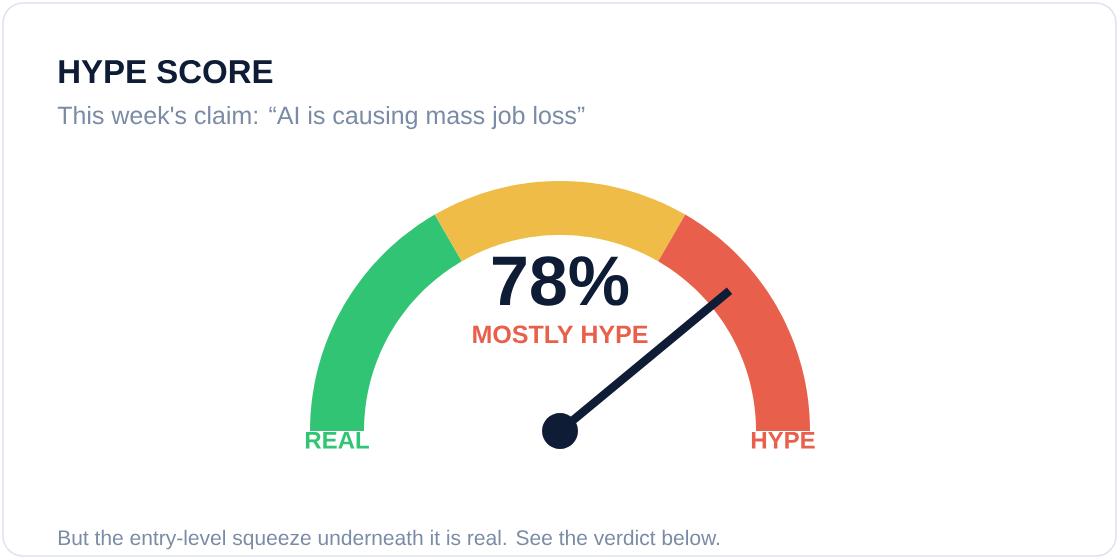  Describe the element at coordinates (560, 281) in the screenshot. I see `text: 78%` at that location.